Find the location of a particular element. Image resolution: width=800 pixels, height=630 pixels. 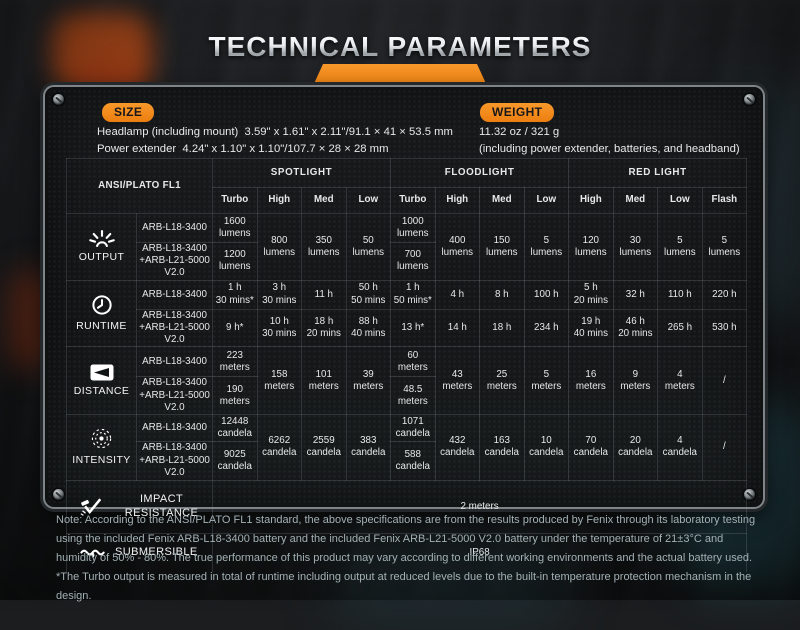

value-cell: 2559 candela is located at coordinates (324, 447).